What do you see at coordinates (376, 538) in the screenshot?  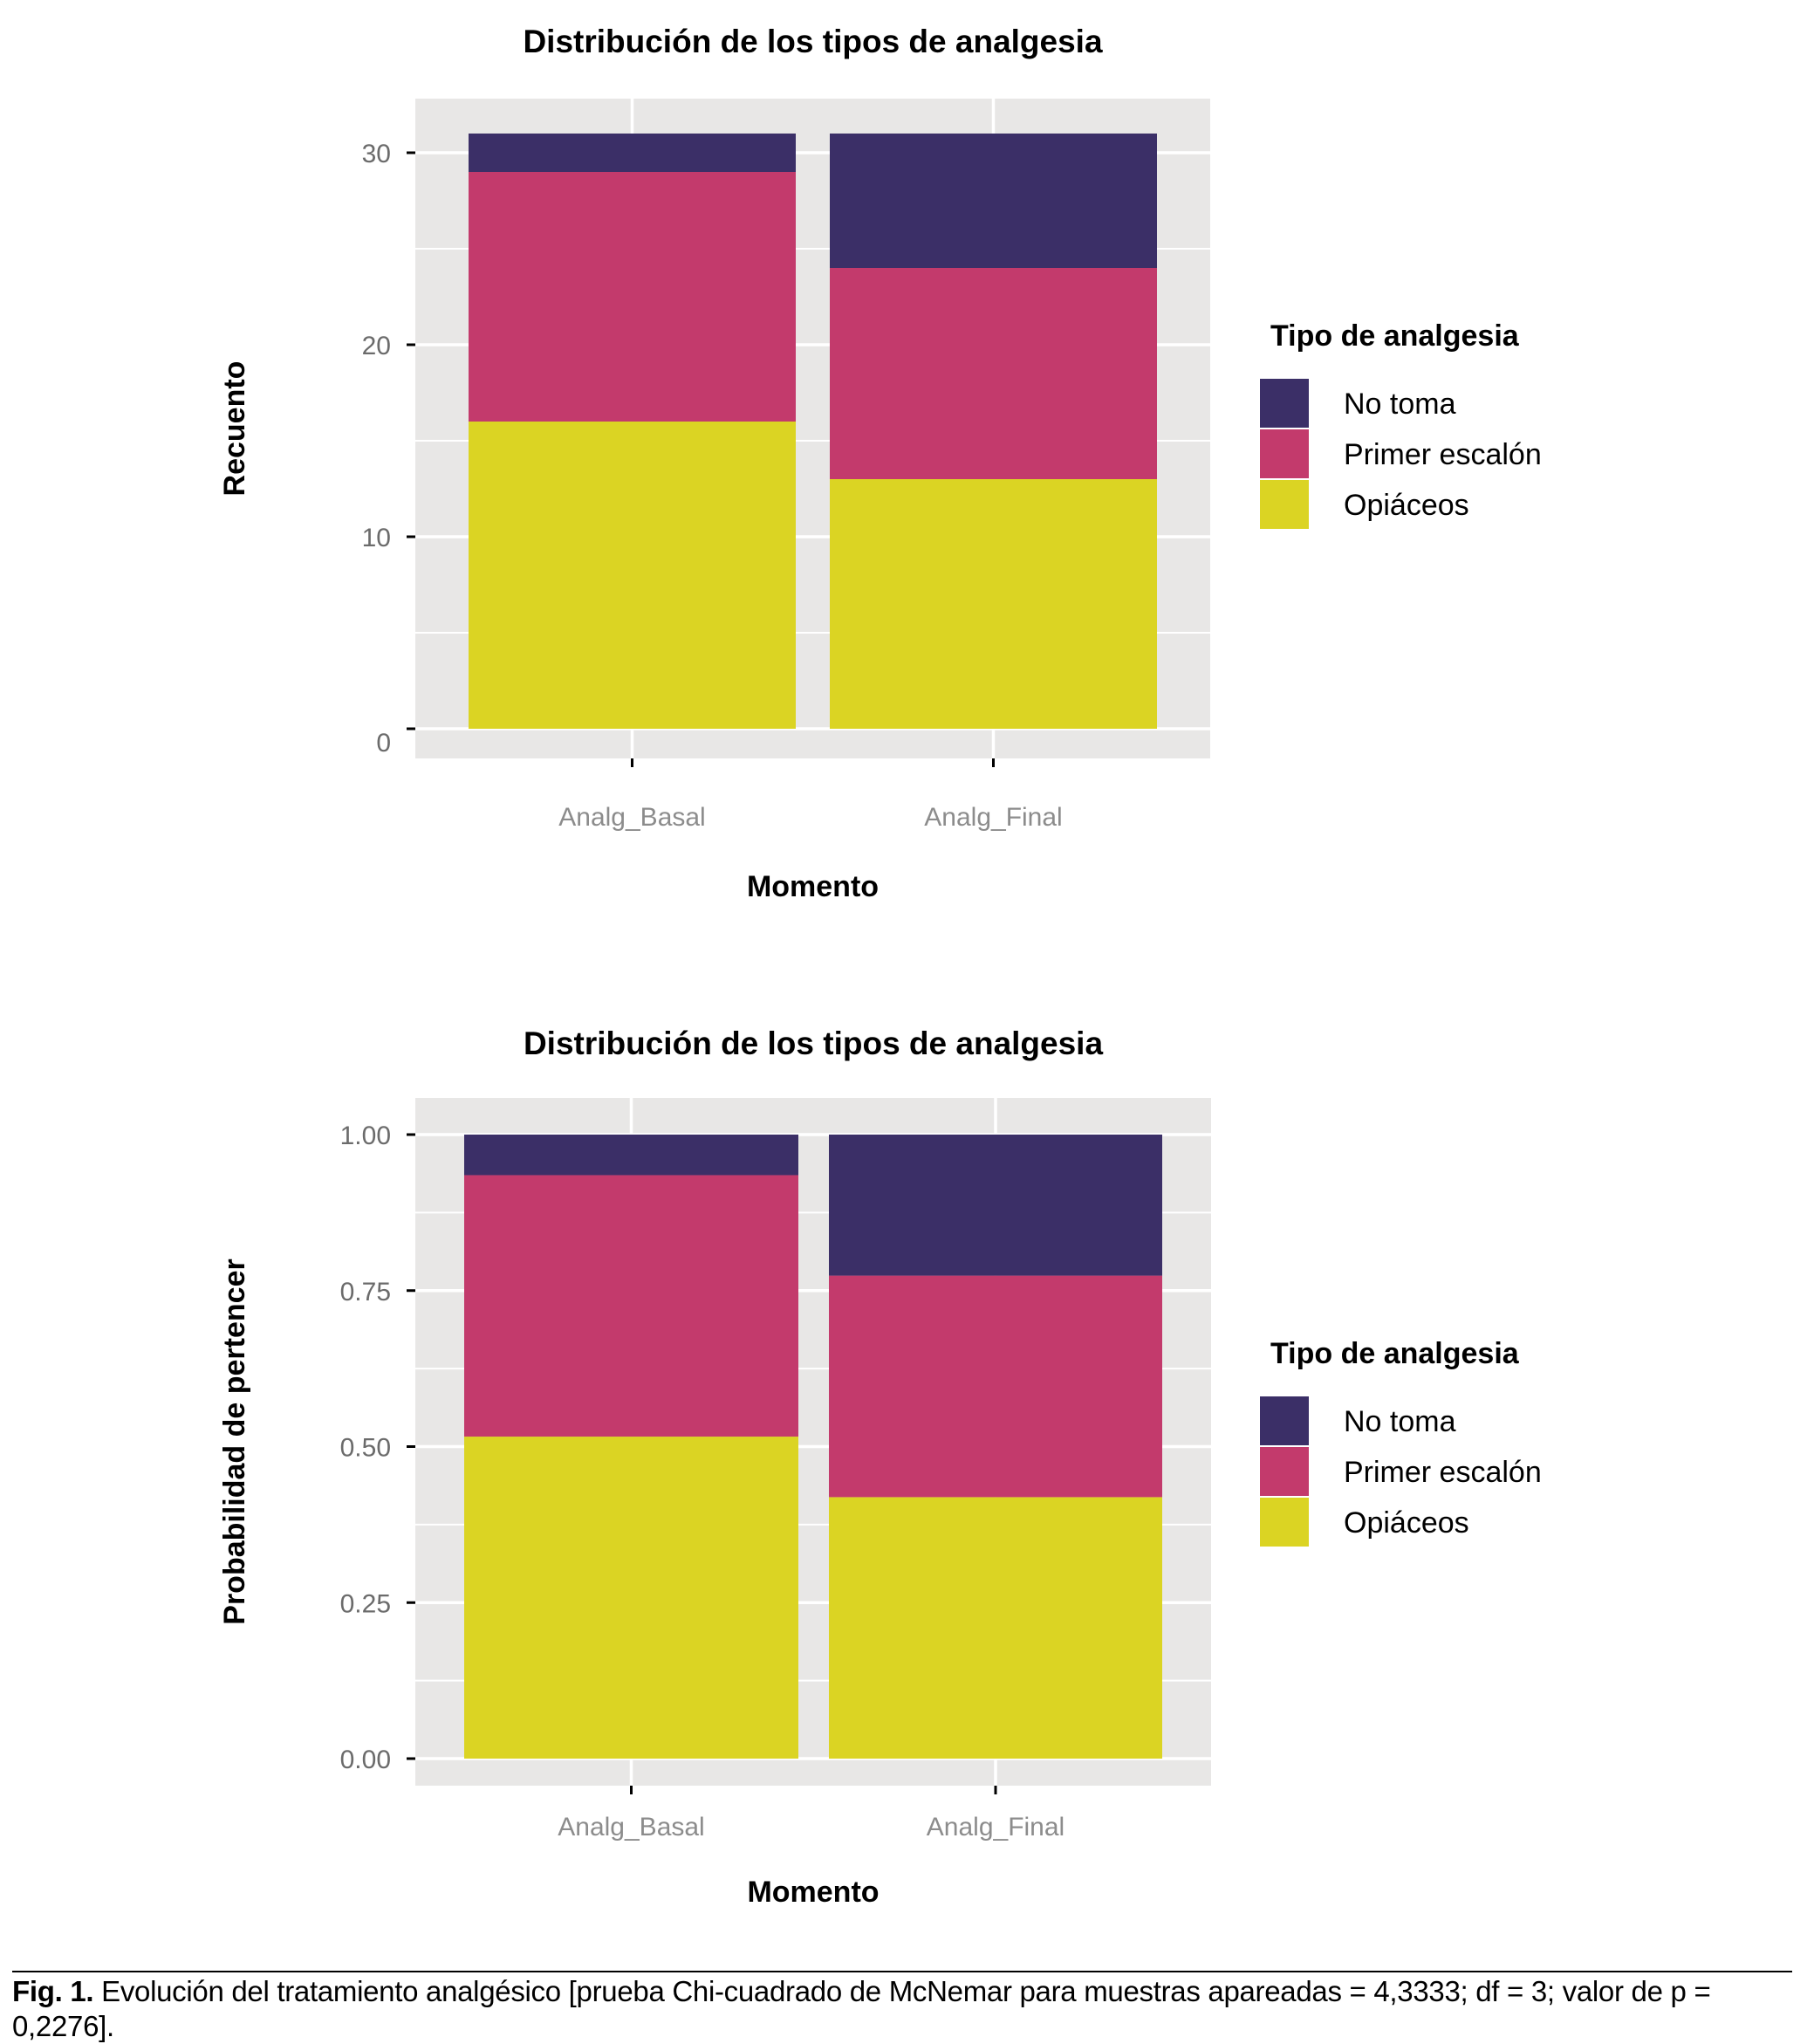 I see `y-tick-label: 10` at bounding box center [376, 538].